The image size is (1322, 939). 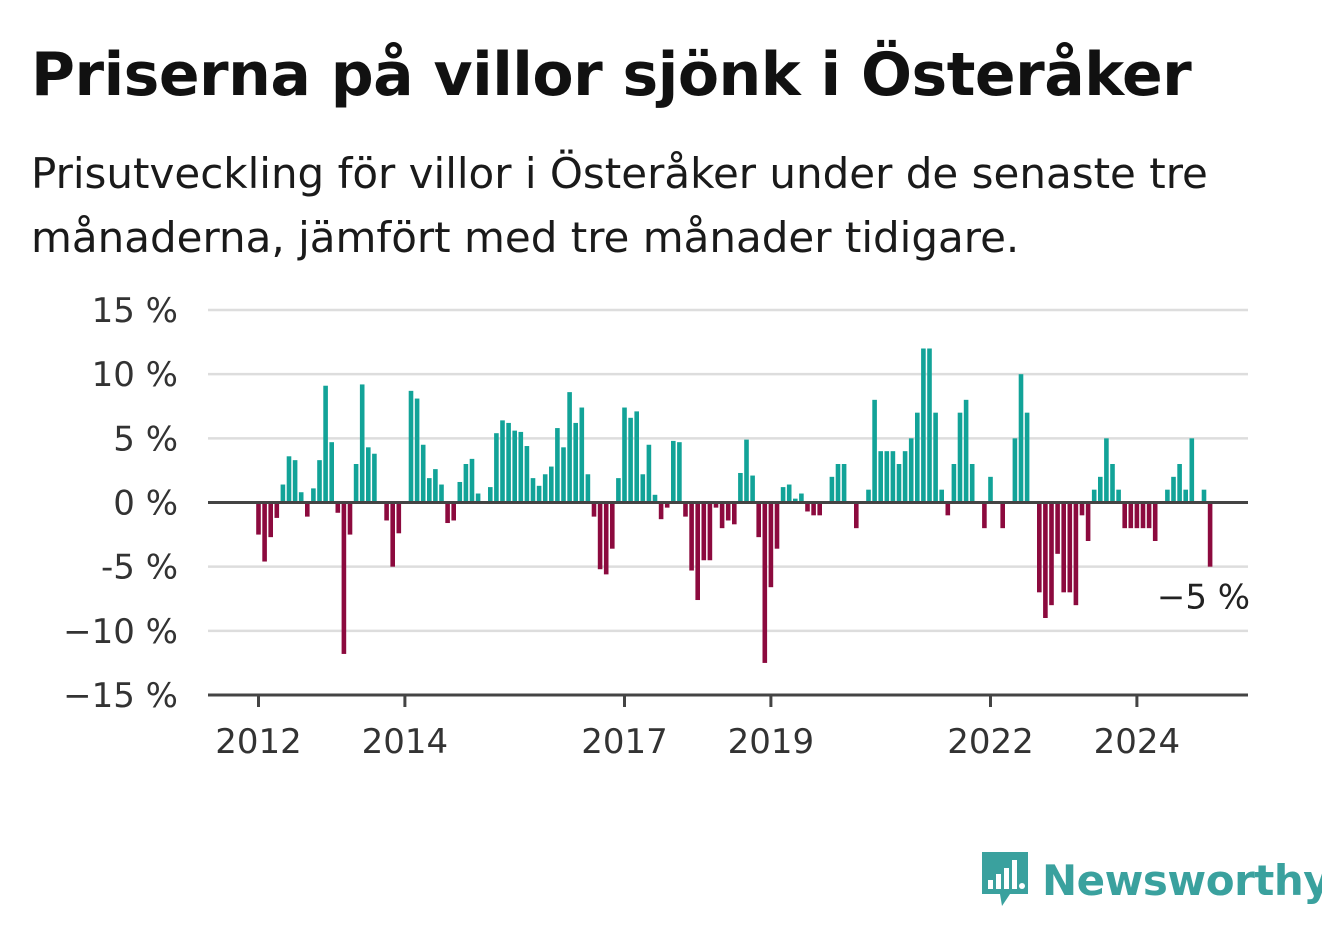 I want to click on x-tick-label: 2017, so click(x=624, y=742).